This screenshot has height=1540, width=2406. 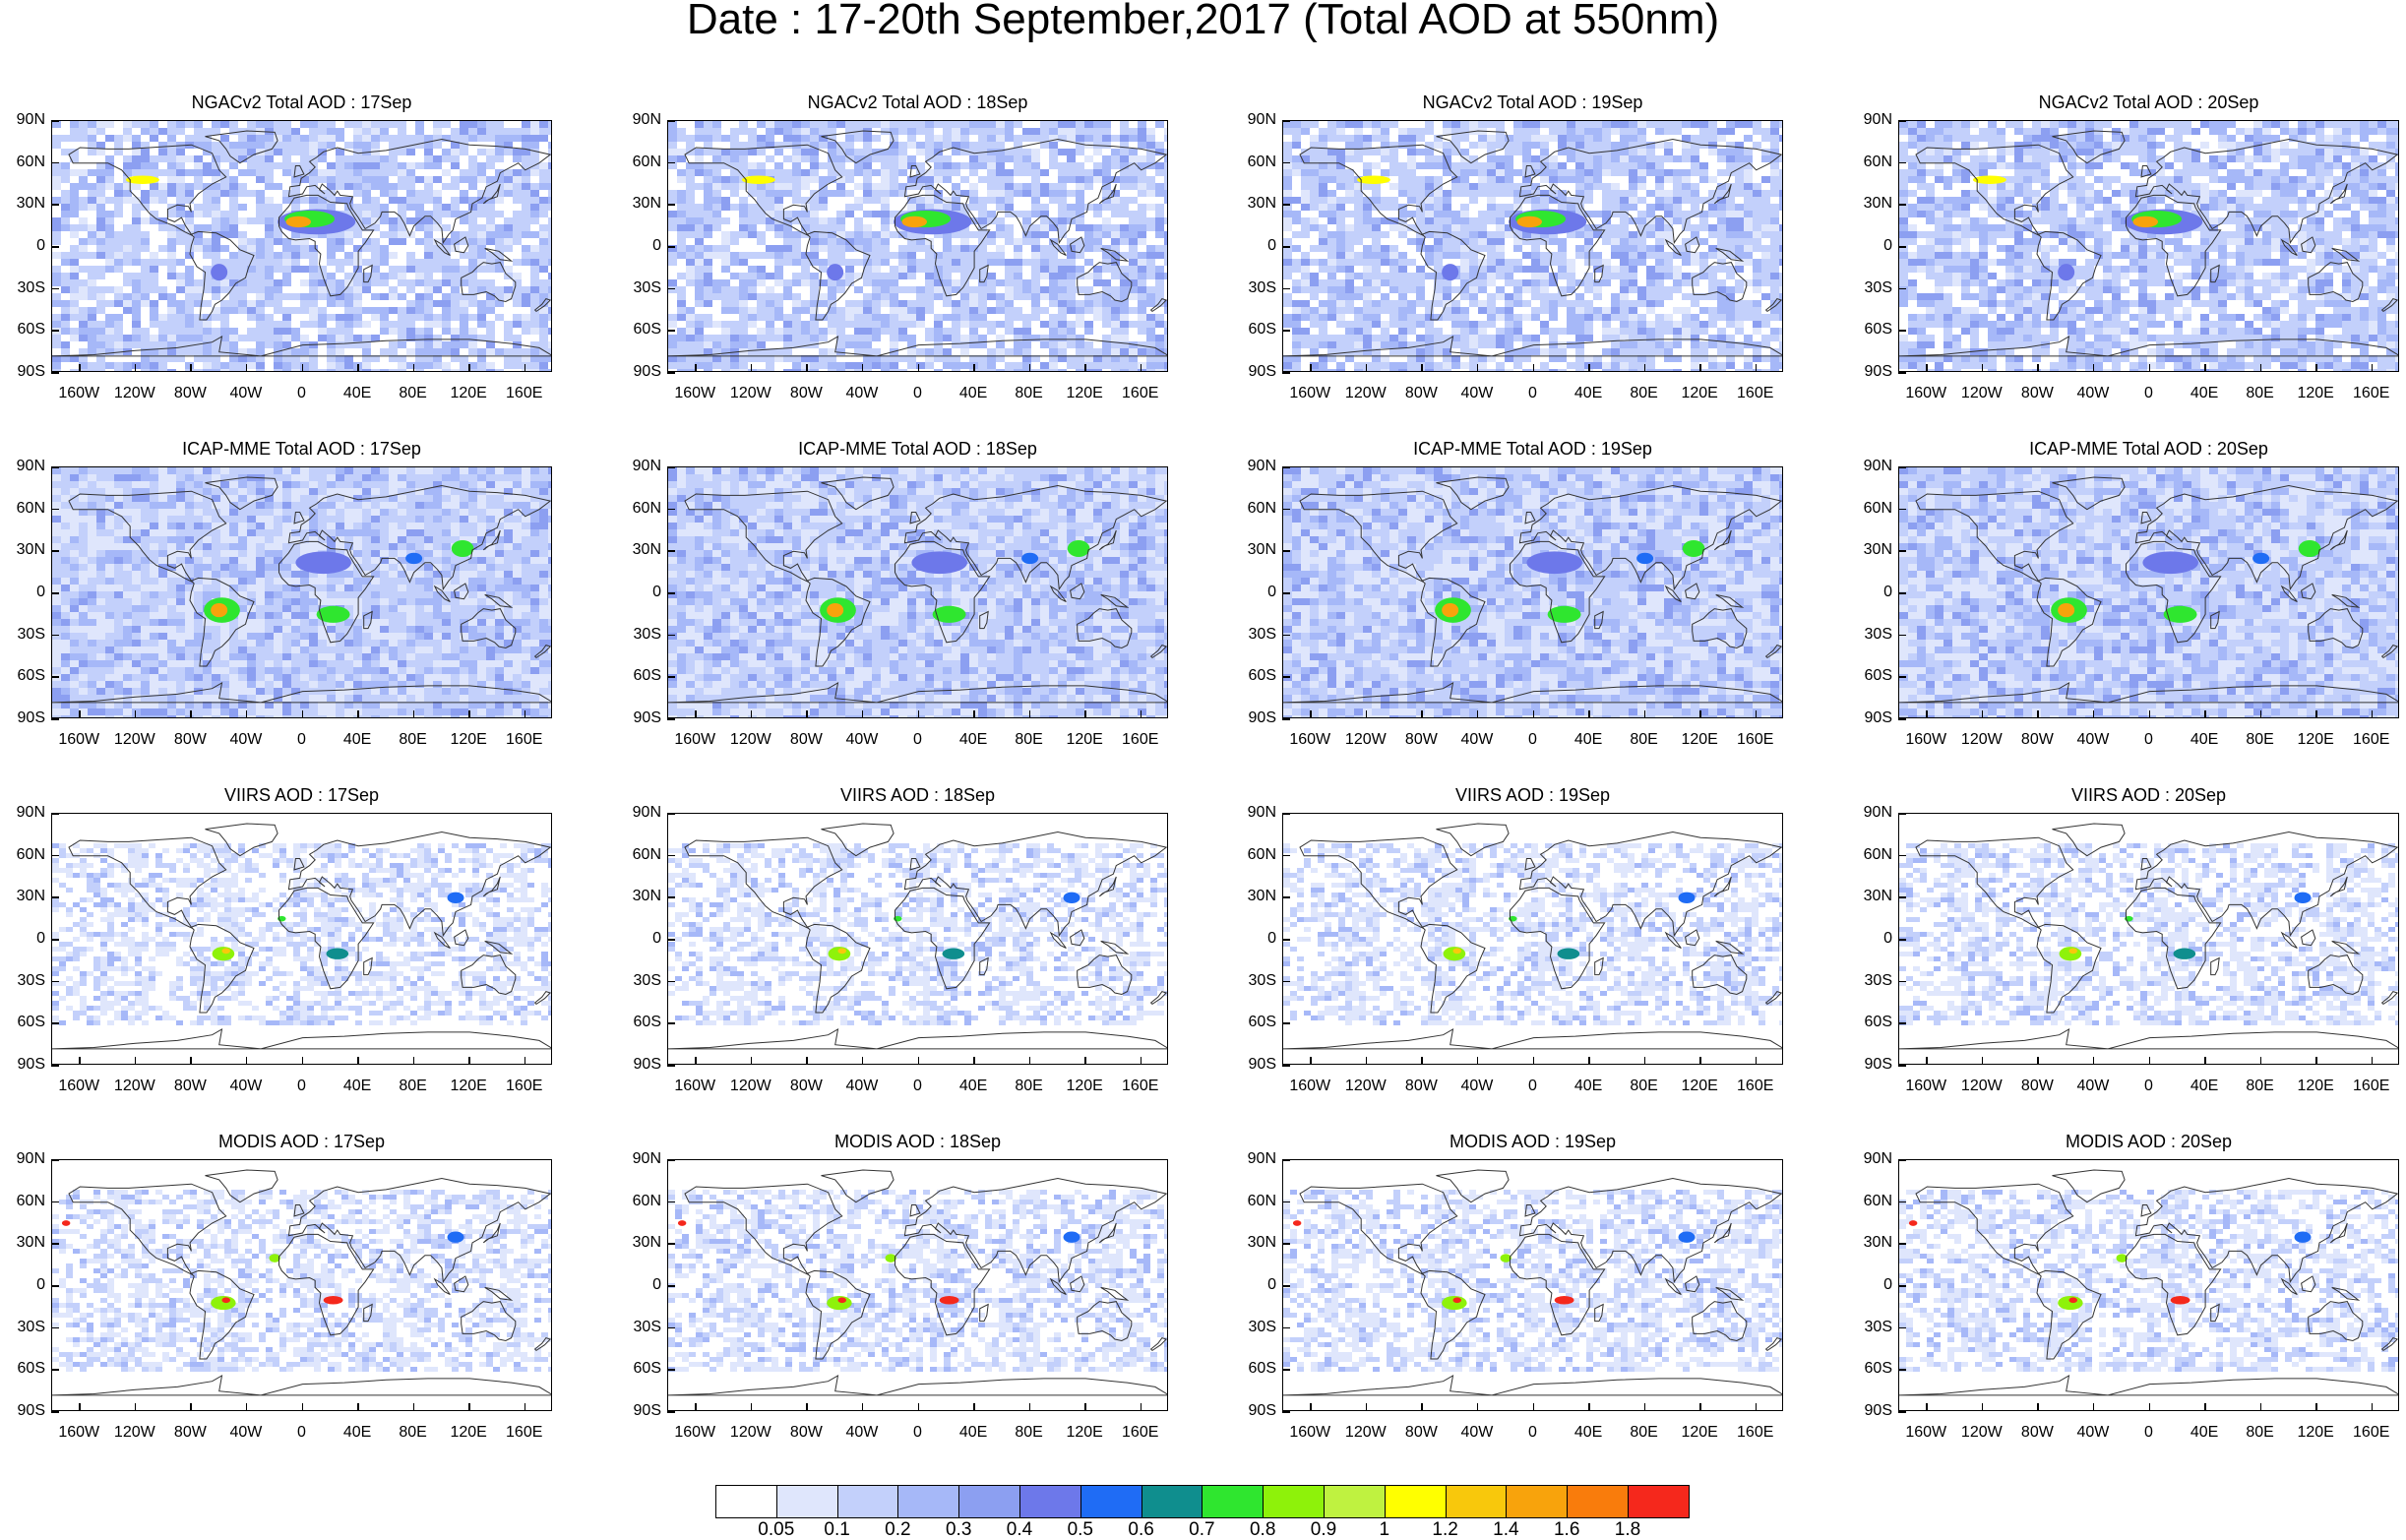 What do you see at coordinates (1537, 1501) in the screenshot?
I see `colorbar-swatch` at bounding box center [1537, 1501].